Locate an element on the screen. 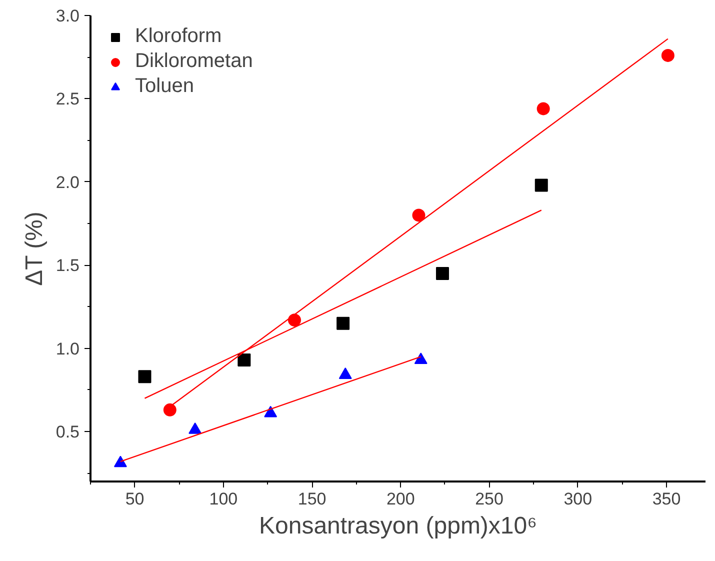 Image resolution: width=715 pixels, height=561 pixels. x-tick-label: 250 is located at coordinates (489, 499).